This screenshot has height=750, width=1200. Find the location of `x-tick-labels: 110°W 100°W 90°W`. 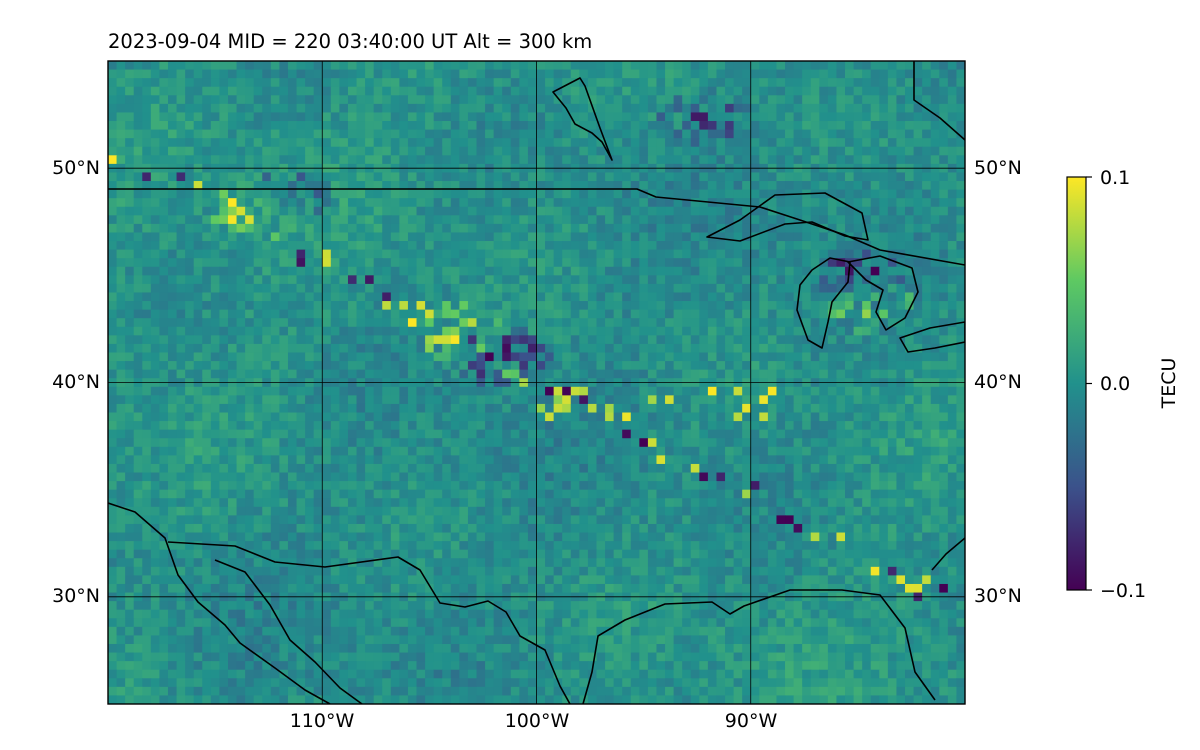

x-tick-labels: 110°W 100°W 90°W is located at coordinates (534, 721).